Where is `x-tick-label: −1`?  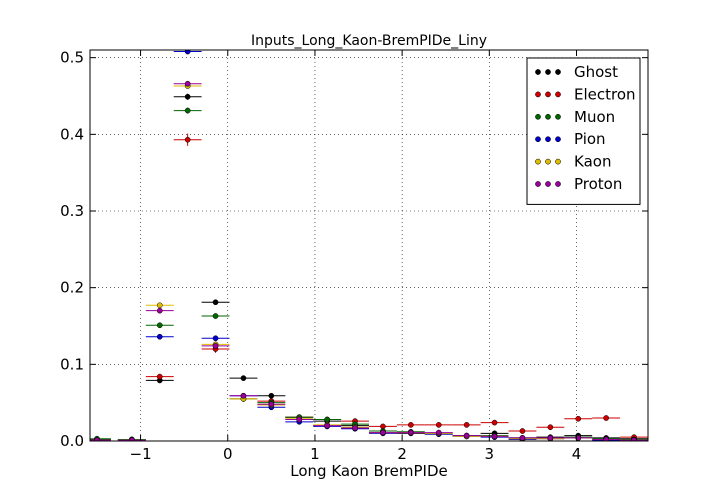
x-tick-label: −1 is located at coordinates (141, 454).